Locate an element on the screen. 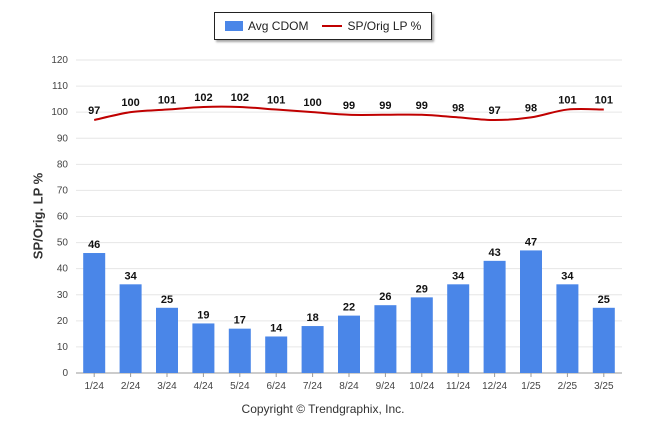 The width and height of the screenshot is (646, 434). x-tick-label: 11/24 is located at coordinates (458, 386).